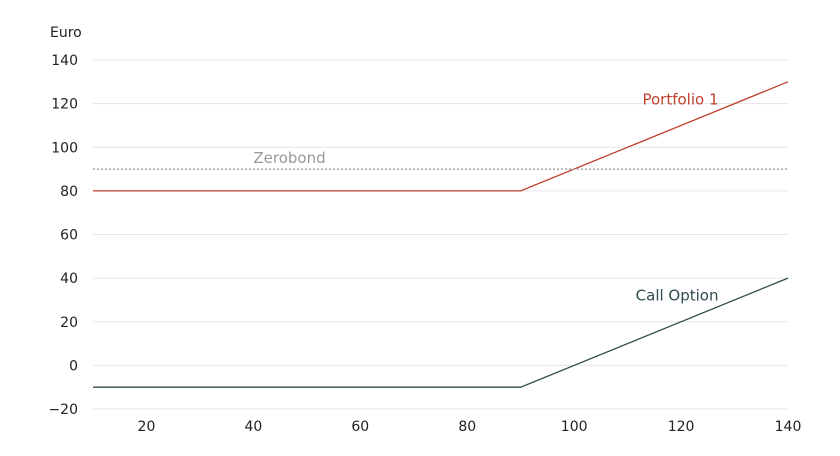 This screenshot has height=456, width=840. What do you see at coordinates (69, 279) in the screenshot?
I see `y-tick-label: 40` at bounding box center [69, 279].